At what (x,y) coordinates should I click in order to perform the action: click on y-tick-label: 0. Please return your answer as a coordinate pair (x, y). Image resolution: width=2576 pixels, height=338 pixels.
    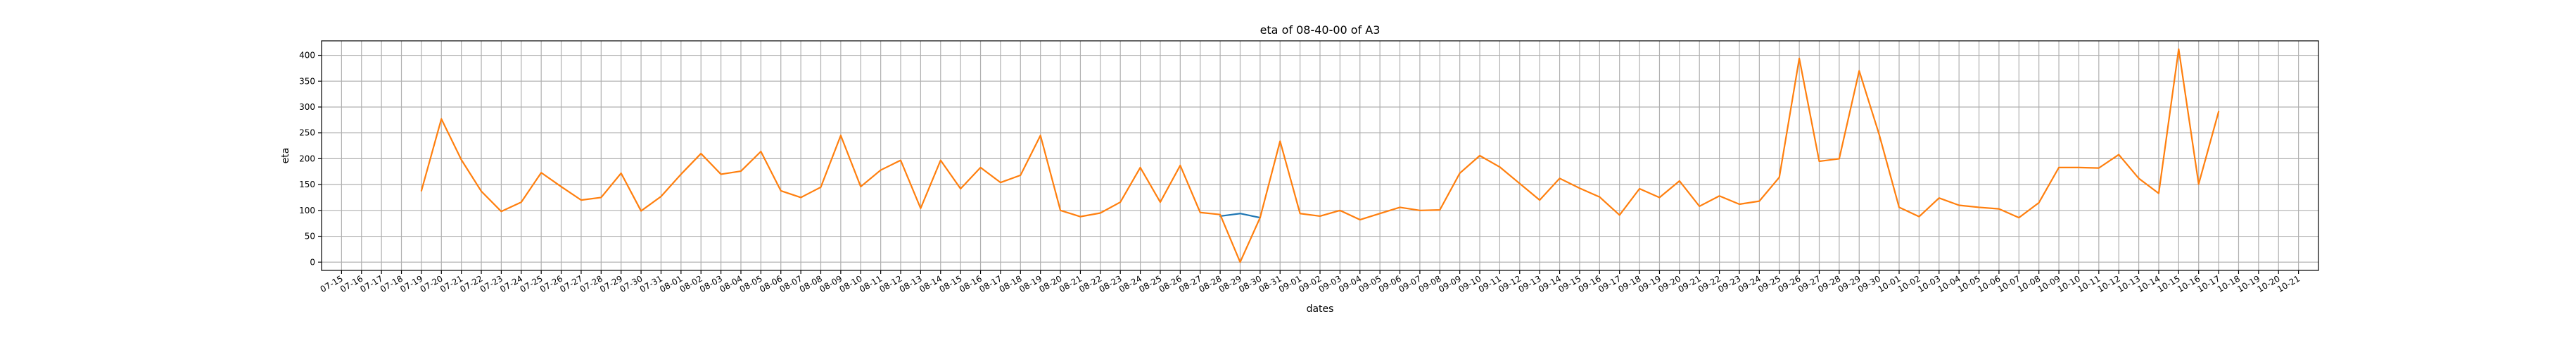
    Looking at the image, I should click on (312, 262).